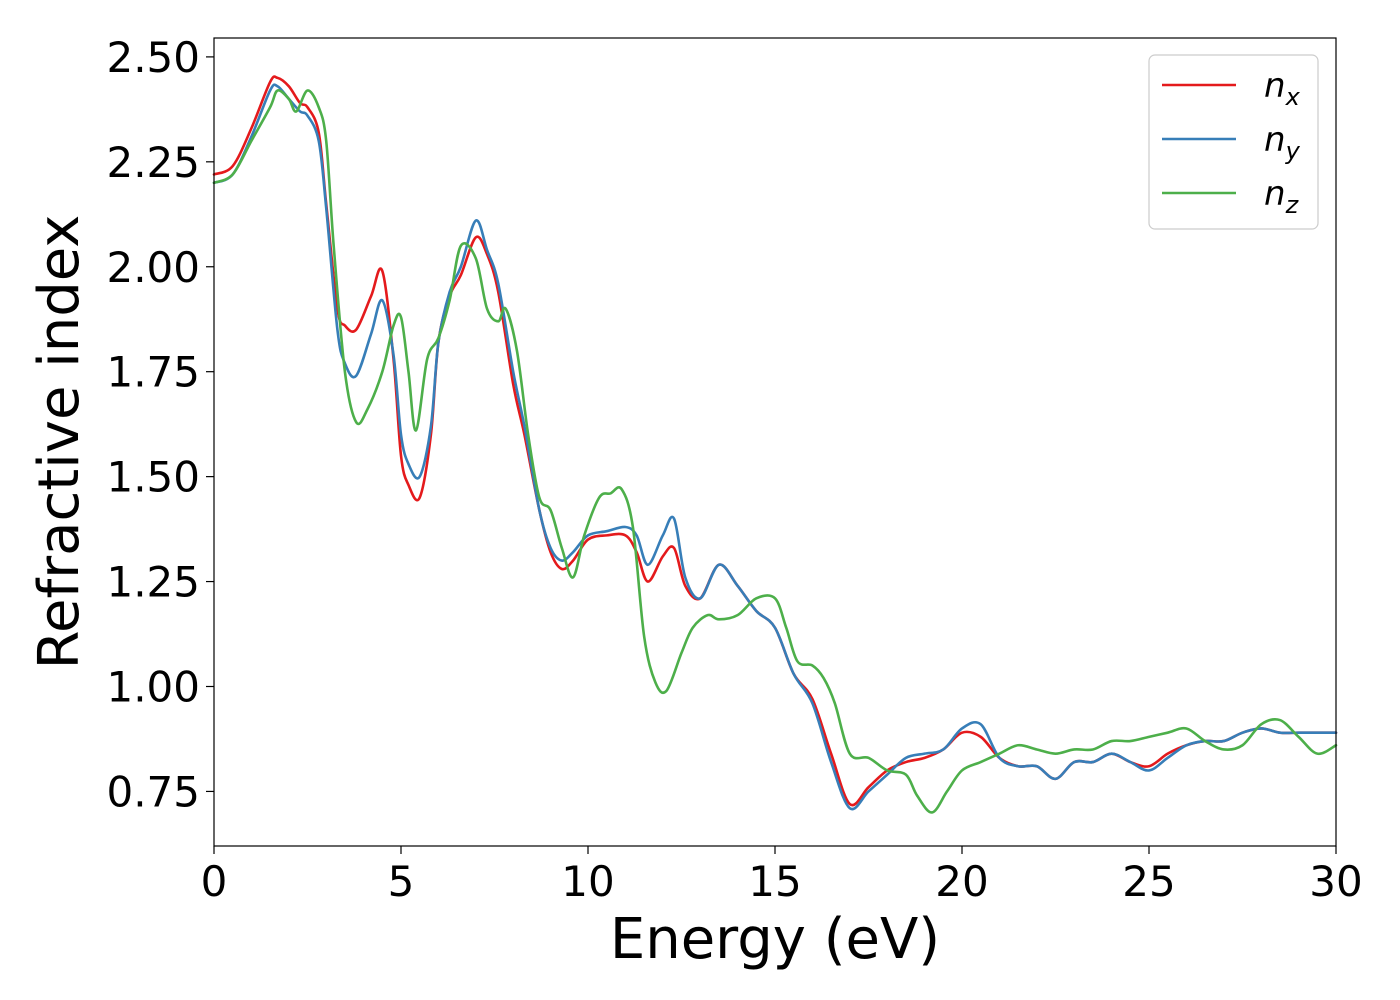 The image size is (1400, 1000). I want to click on y-tick-label: 2.25, so click(153, 162).